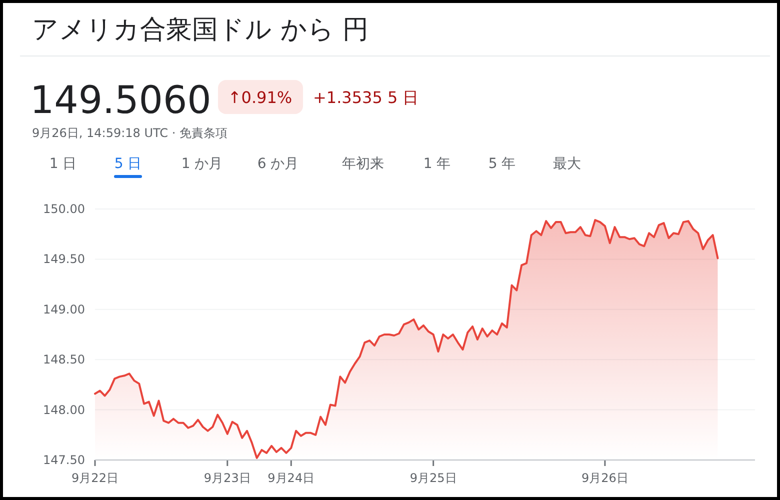  Describe the element at coordinates (567, 164) in the screenshot. I see `text: 最大` at that location.